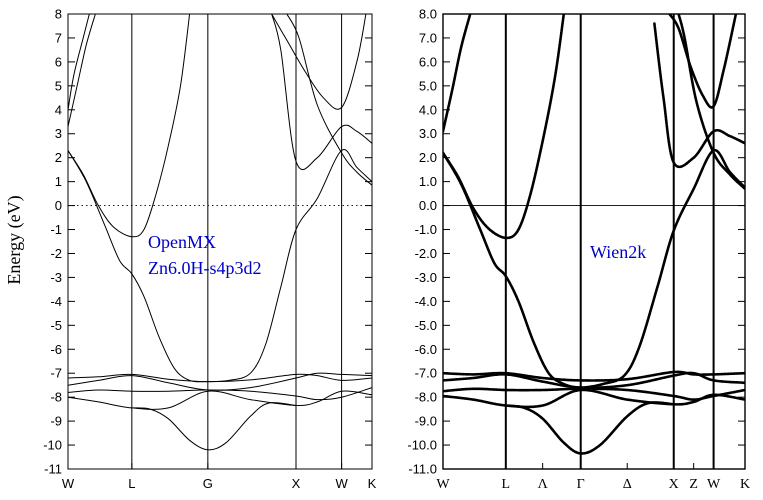 The height and width of the screenshot is (500, 763). I want to click on kpoint-label: G, so click(208, 483).